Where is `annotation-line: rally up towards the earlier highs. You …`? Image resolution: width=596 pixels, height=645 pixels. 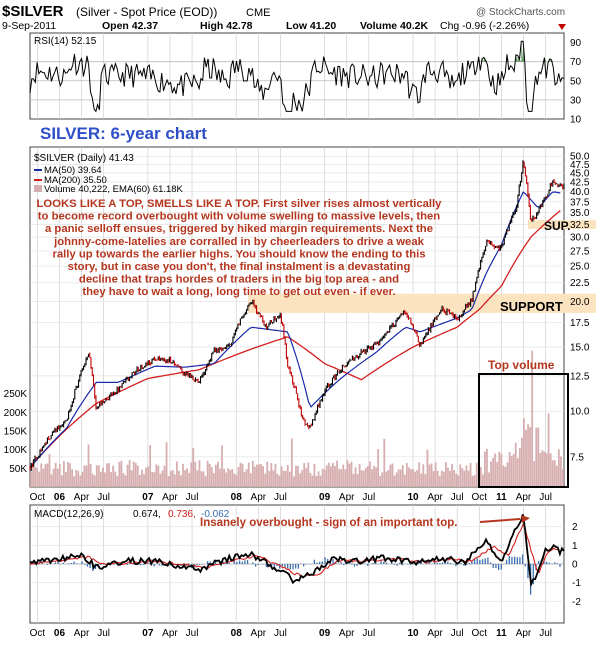
annotation-line: rally up towards the earlier highs. You … is located at coordinates (238, 254).